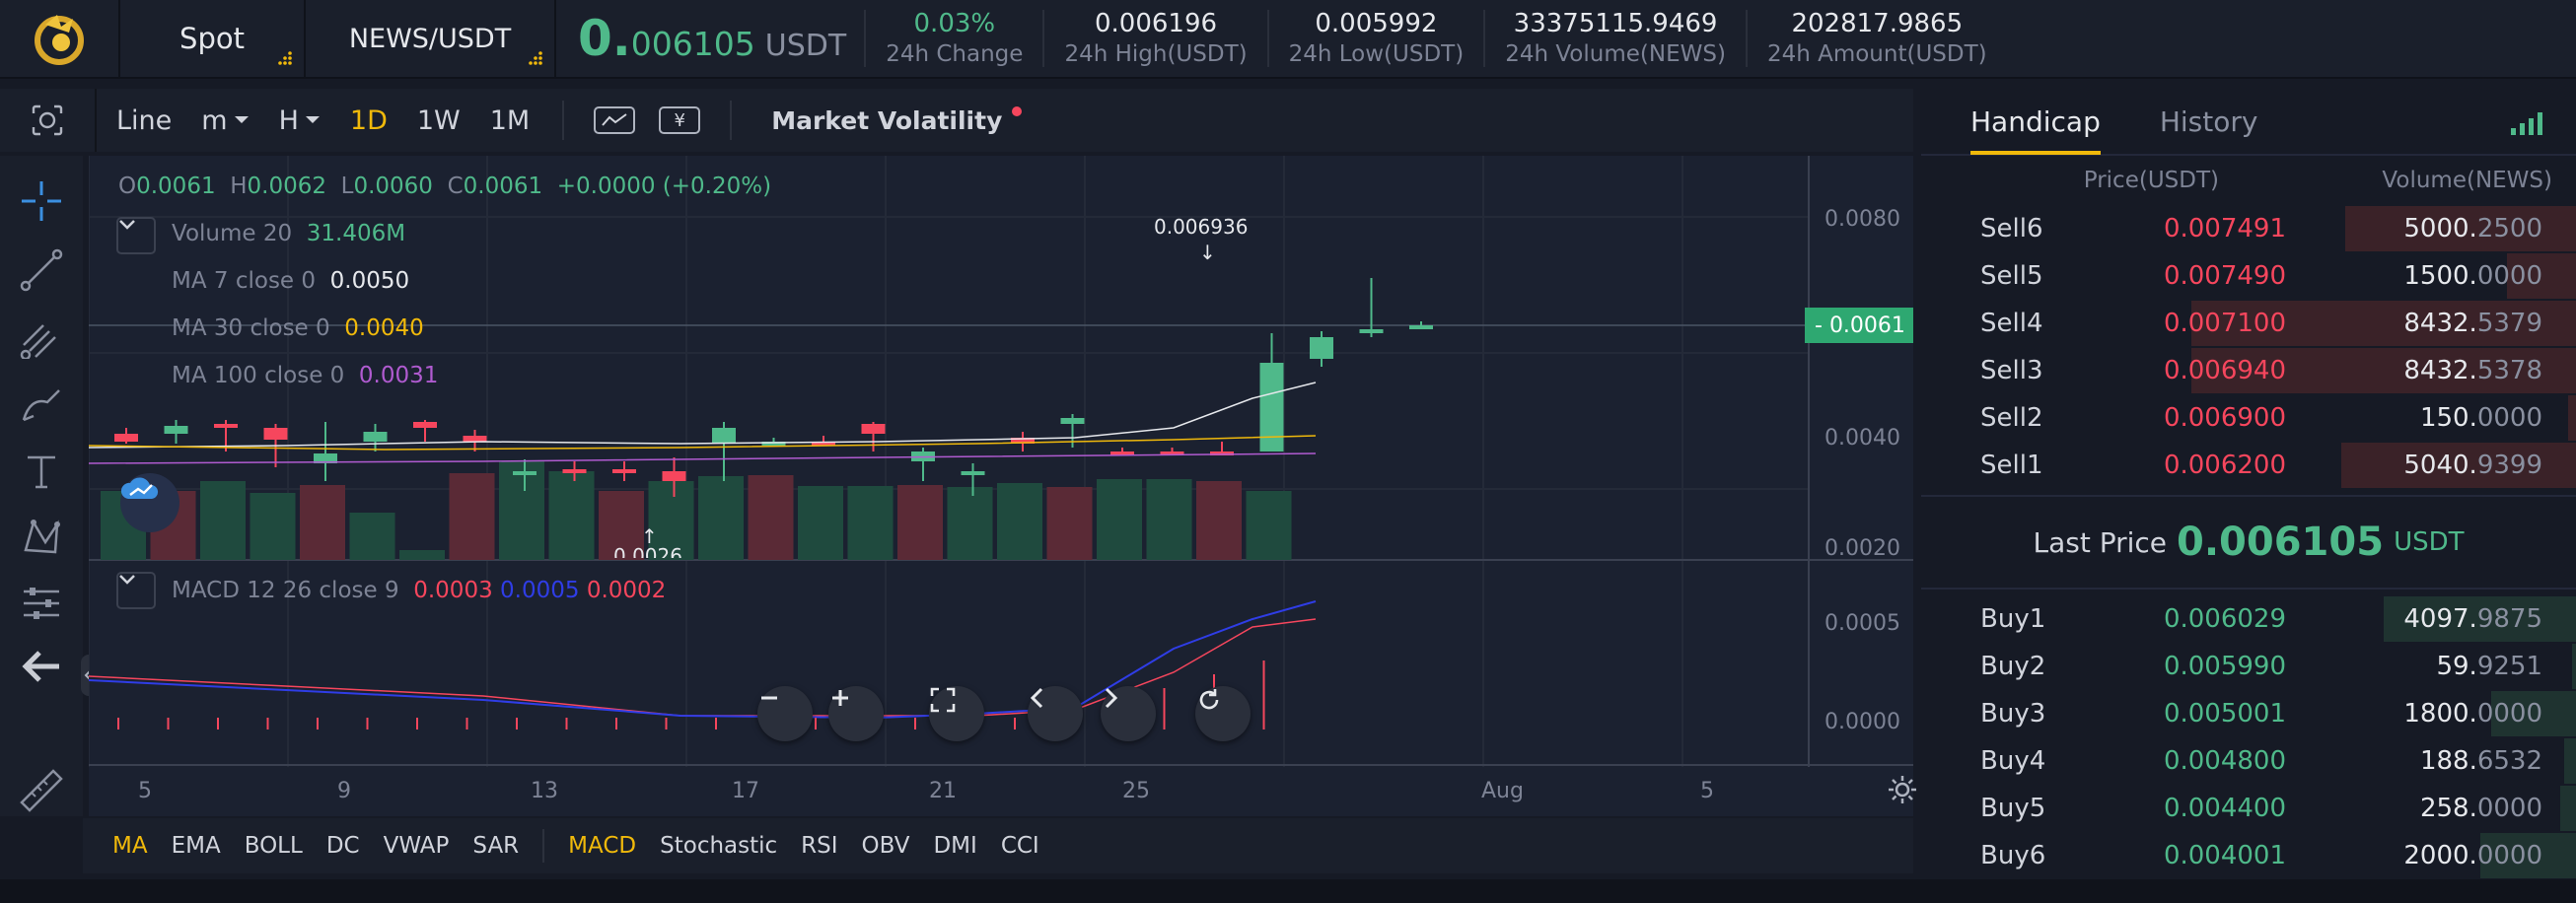  I want to click on sell-order-row: Sell2 0.006900 150.0000, so click(2248, 418).